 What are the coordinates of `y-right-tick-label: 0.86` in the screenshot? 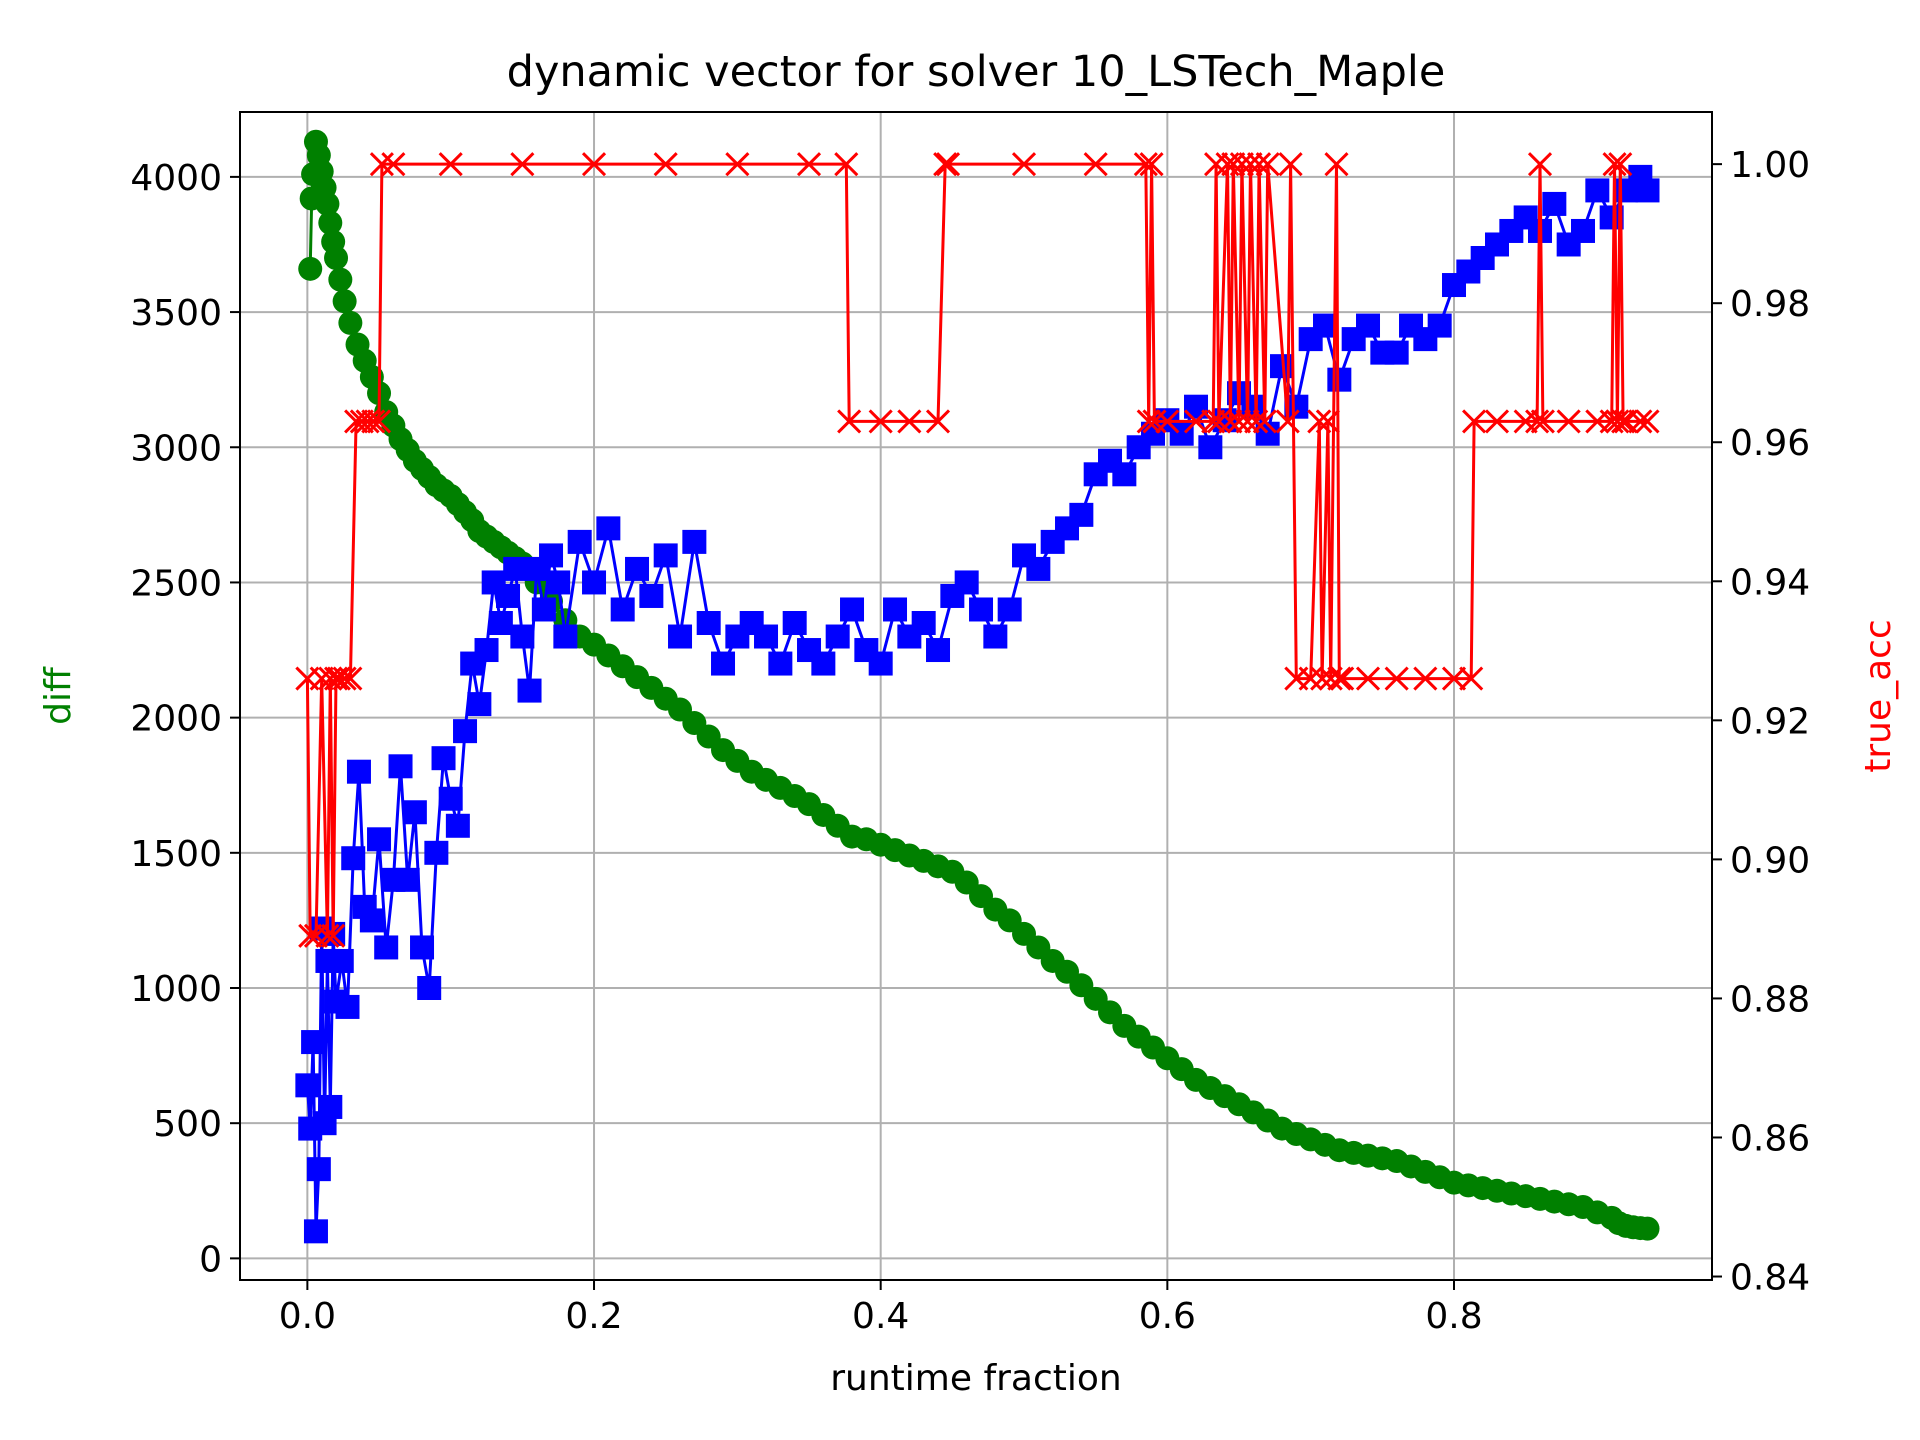 It's located at (1770, 1138).